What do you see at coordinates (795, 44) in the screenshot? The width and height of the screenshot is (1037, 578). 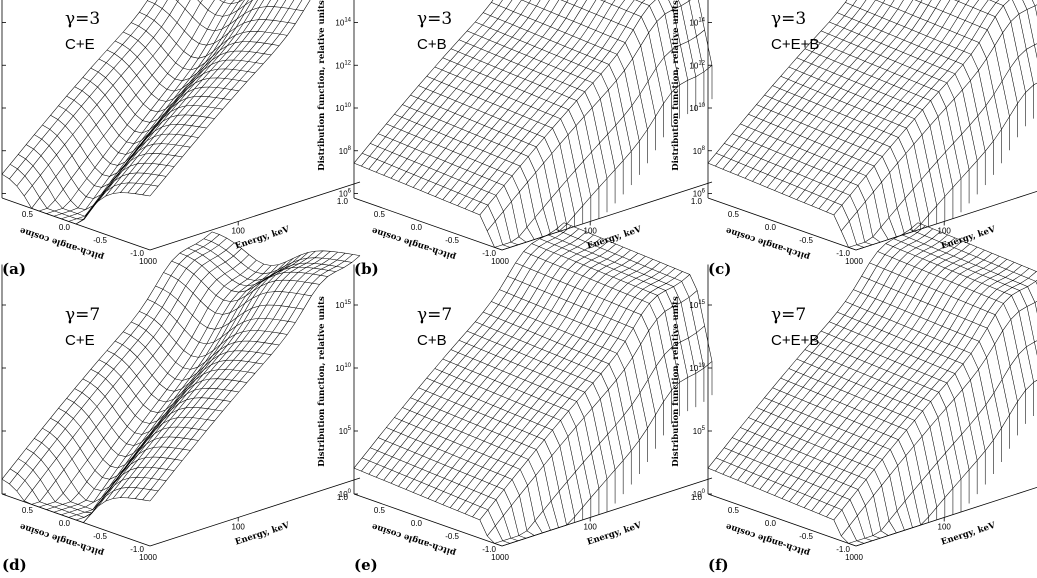 I see `model-label: C+E+B` at bounding box center [795, 44].